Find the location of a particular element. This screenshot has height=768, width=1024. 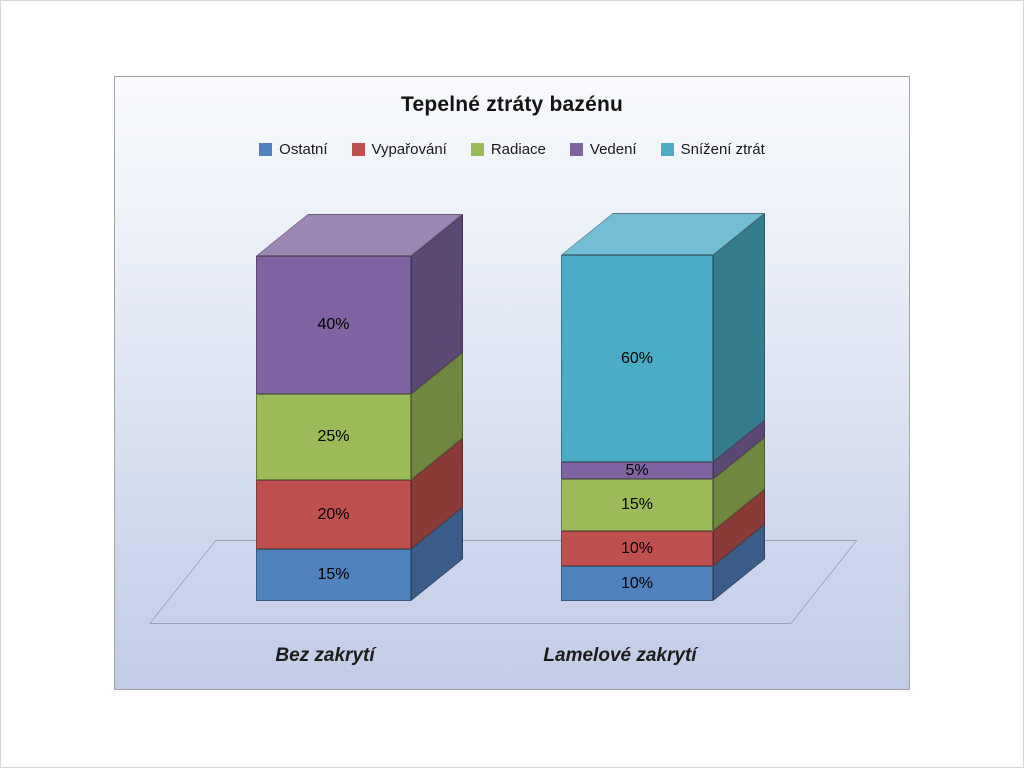

legend-label: Ostatní is located at coordinates (303, 149).